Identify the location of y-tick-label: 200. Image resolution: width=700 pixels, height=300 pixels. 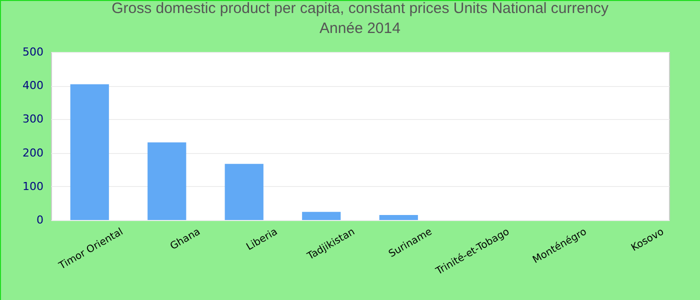
(33, 153).